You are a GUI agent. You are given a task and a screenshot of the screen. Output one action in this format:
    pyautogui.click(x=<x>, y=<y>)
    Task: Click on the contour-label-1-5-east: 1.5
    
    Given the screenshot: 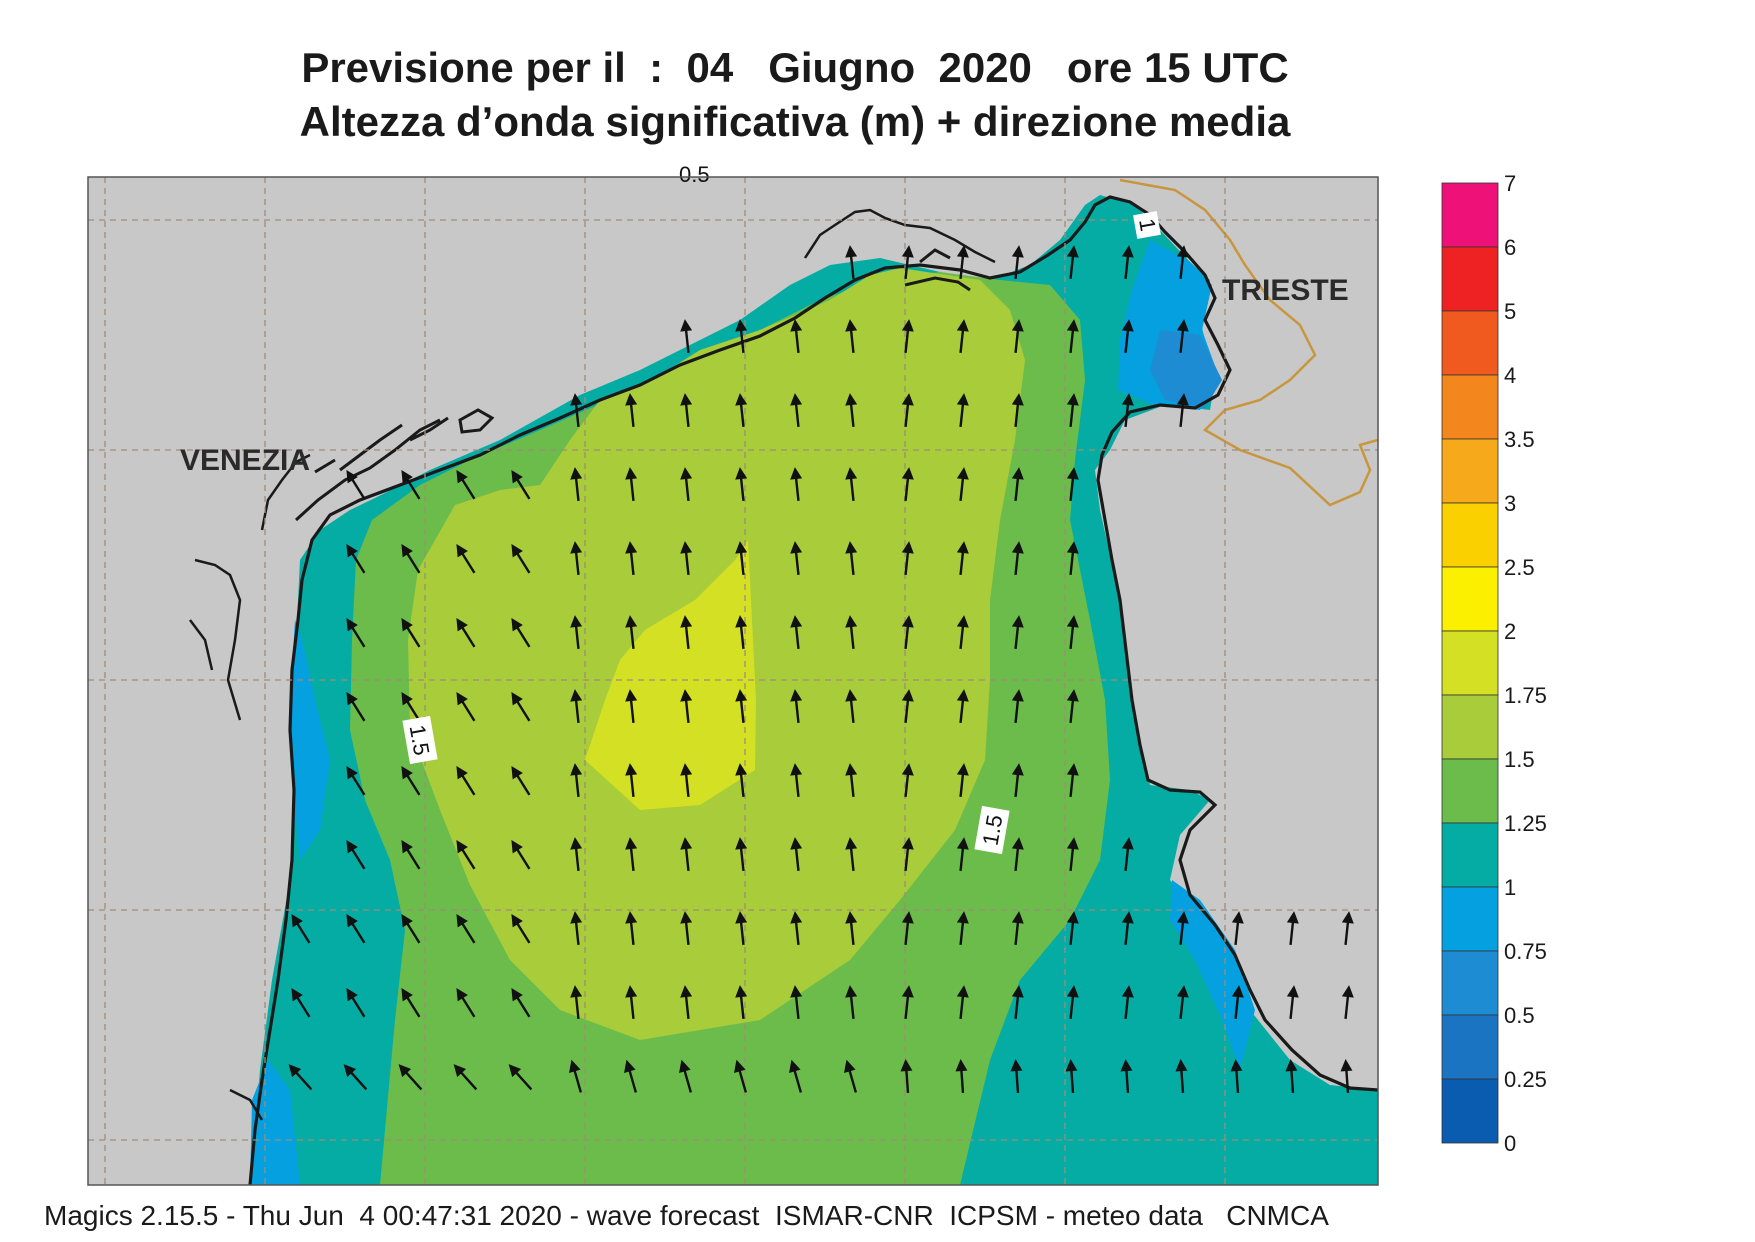 What is the action you would take?
    pyautogui.click(x=992, y=830)
    